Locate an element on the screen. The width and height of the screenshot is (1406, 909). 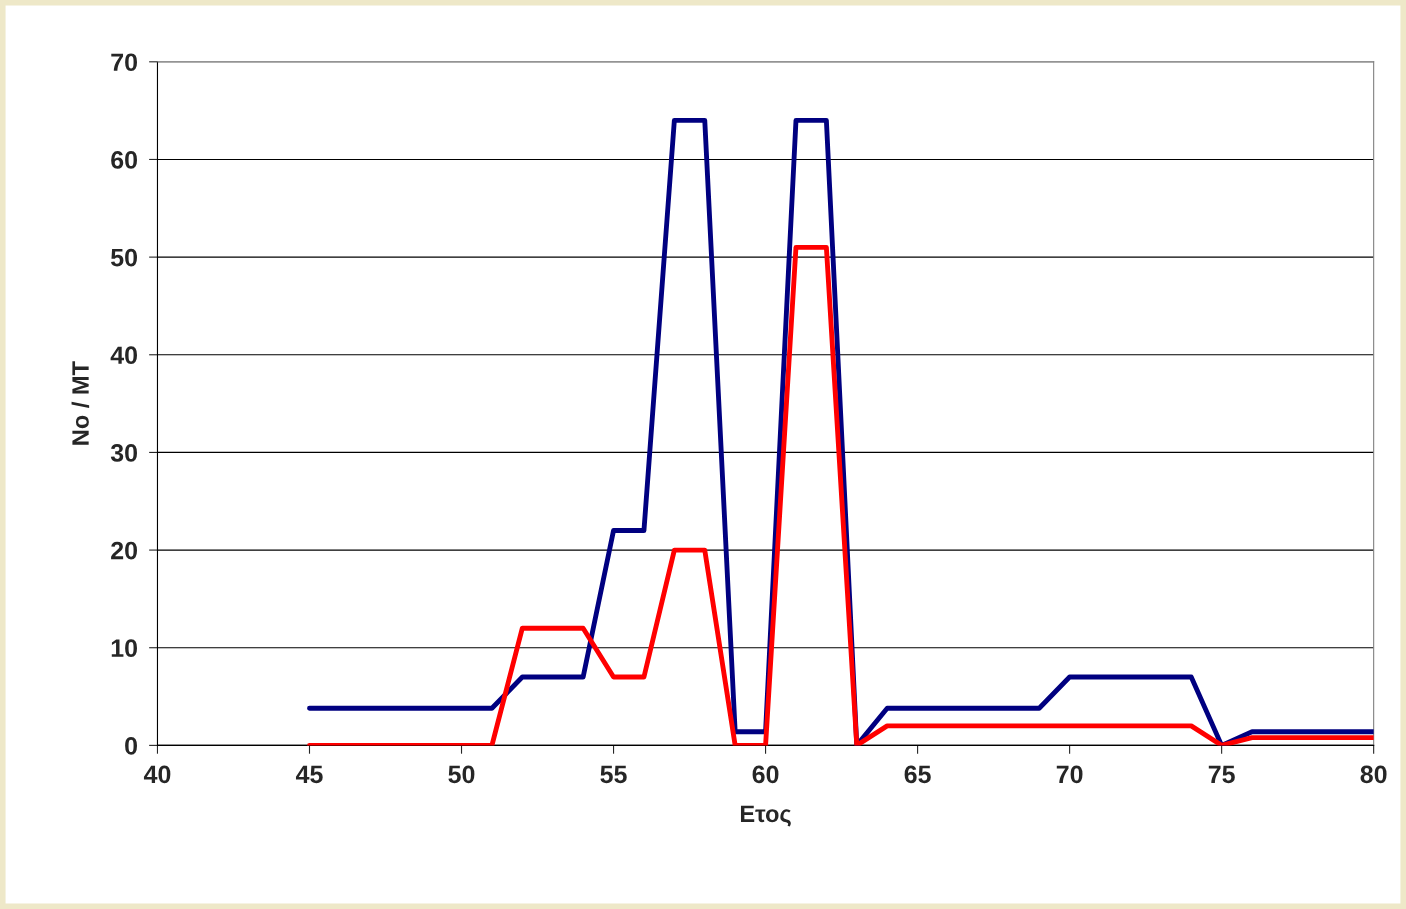
y-tick-label: 30 is located at coordinates (124, 453).